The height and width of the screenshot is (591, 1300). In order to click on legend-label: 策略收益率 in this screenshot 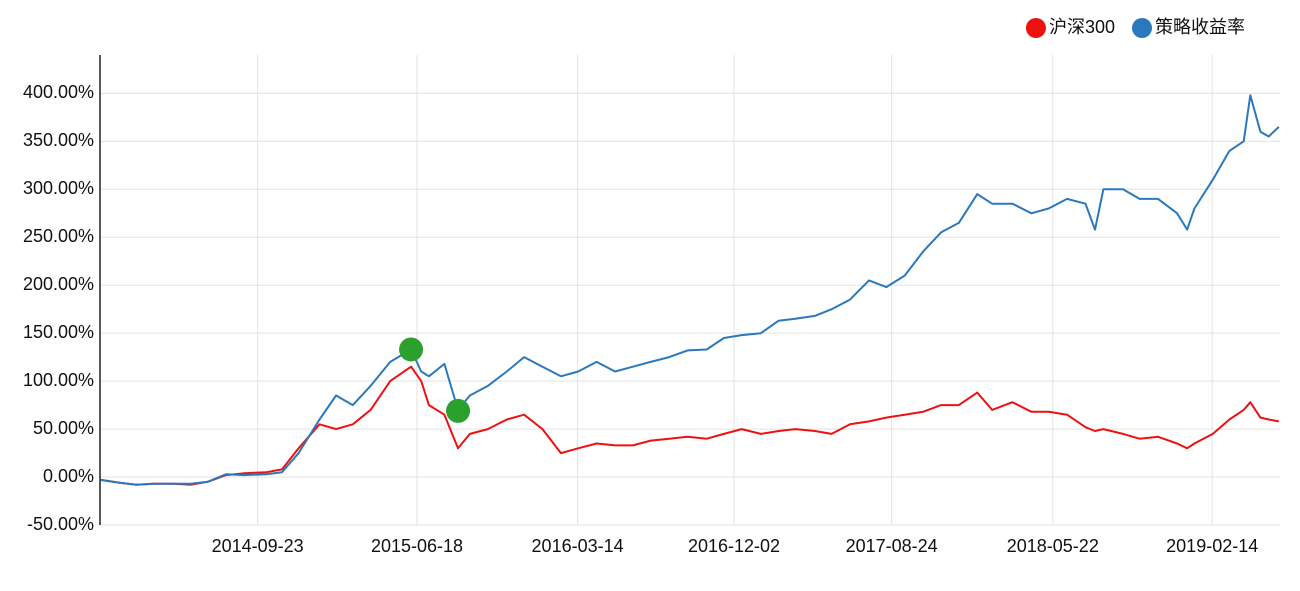, I will do `click(1200, 27)`.